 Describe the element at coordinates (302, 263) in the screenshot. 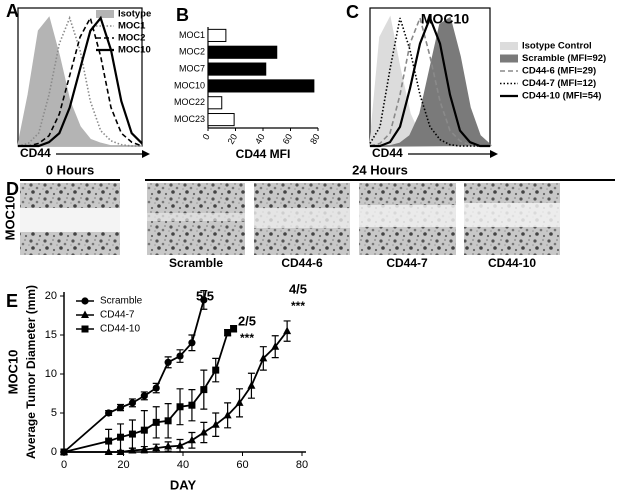

I see `condition-label: CD44-6` at that location.